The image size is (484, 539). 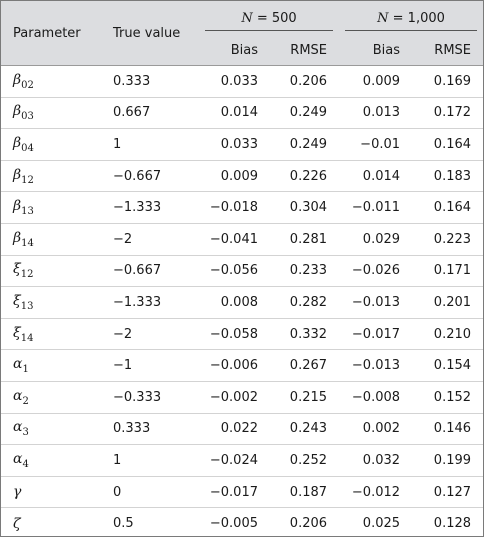 What do you see at coordinates (51, 334) in the screenshot?
I see `parameter-cell: ξ14` at bounding box center [51, 334].